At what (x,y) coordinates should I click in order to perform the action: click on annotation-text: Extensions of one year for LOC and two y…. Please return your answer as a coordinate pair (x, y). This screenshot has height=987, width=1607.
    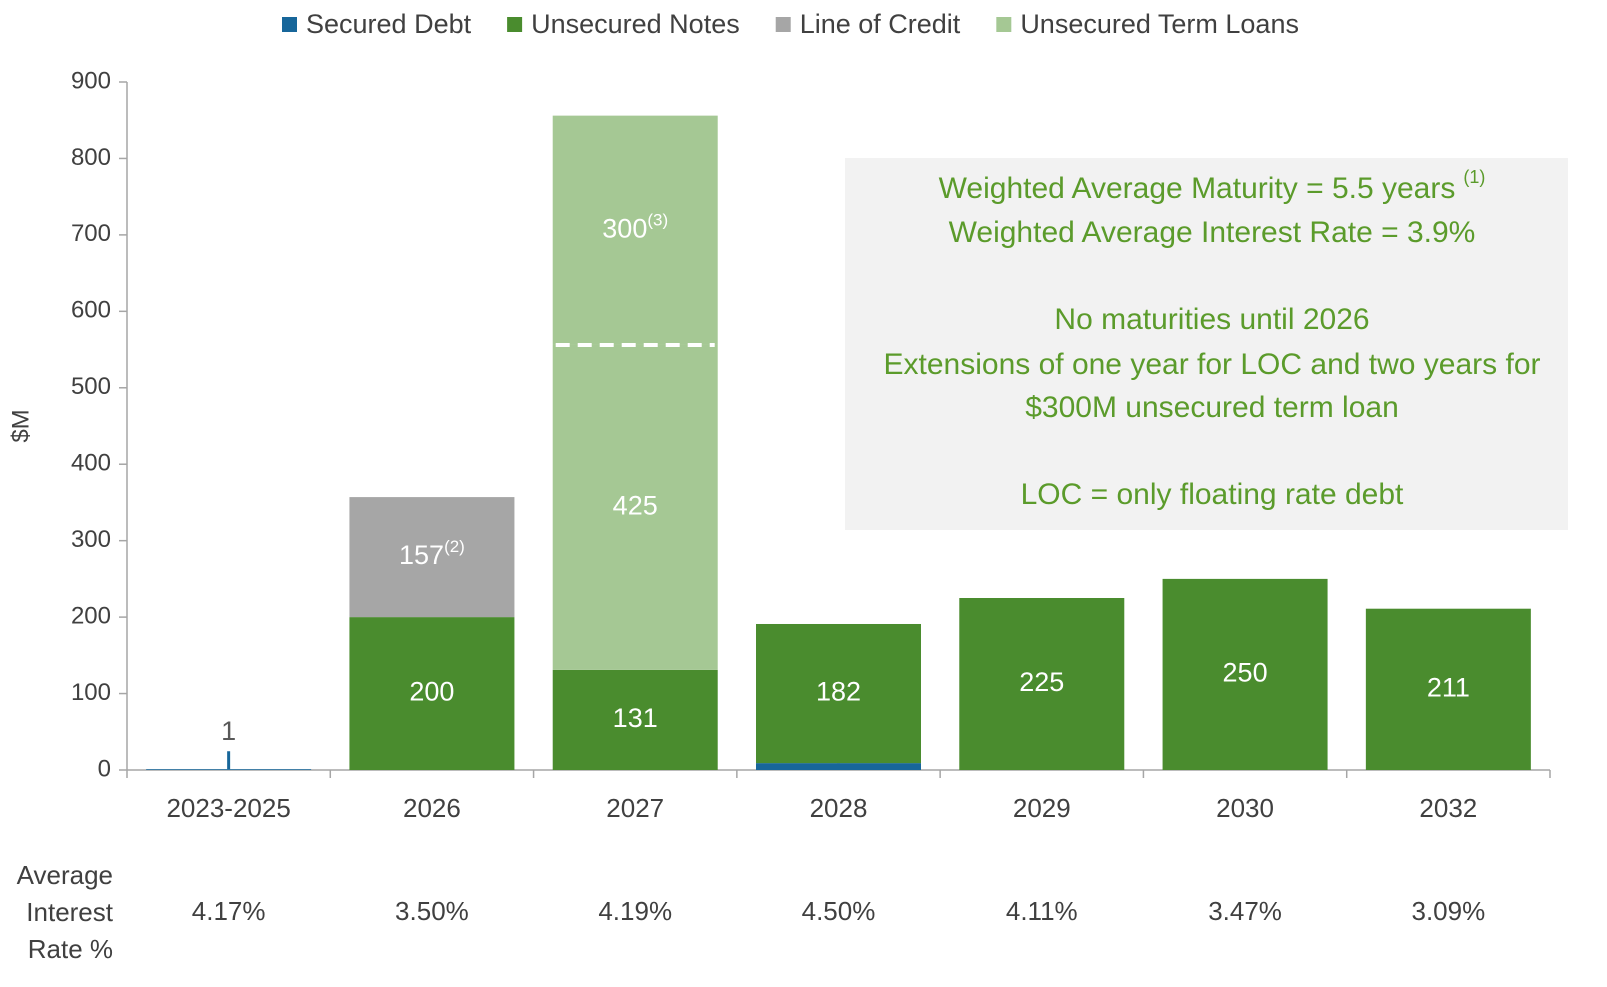
    Looking at the image, I should click on (1212, 364).